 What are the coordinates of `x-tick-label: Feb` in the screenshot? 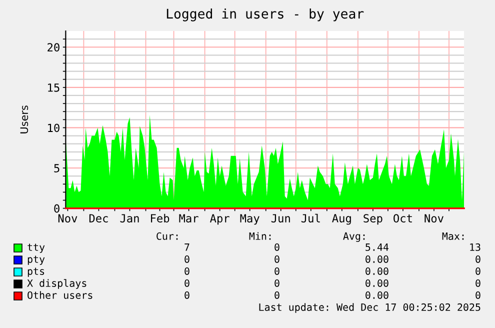 It's located at (160, 218).